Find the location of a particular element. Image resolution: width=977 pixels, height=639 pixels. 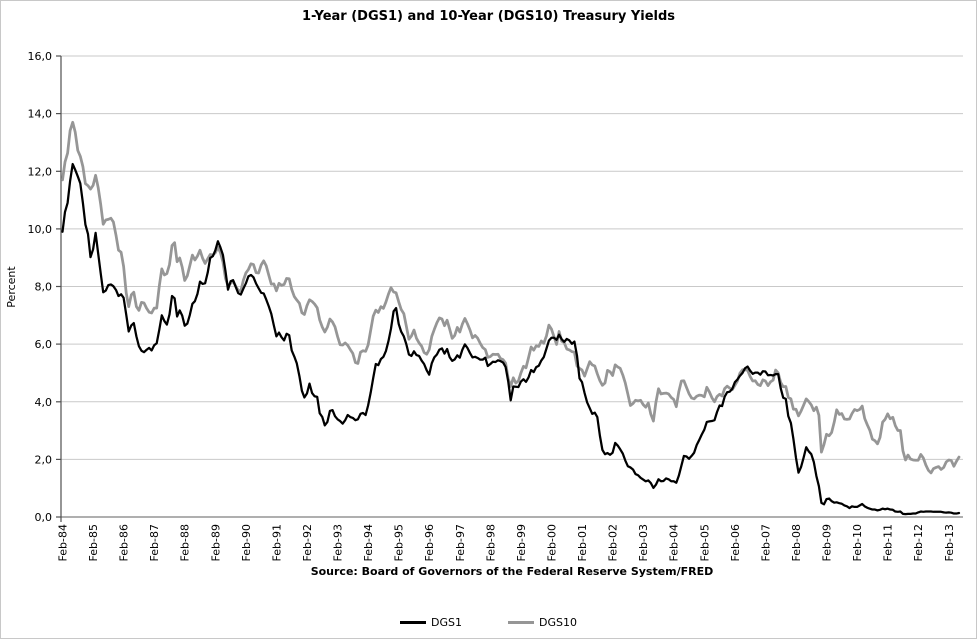

x-tick-label: Feb-85 is located at coordinates (93, 542).